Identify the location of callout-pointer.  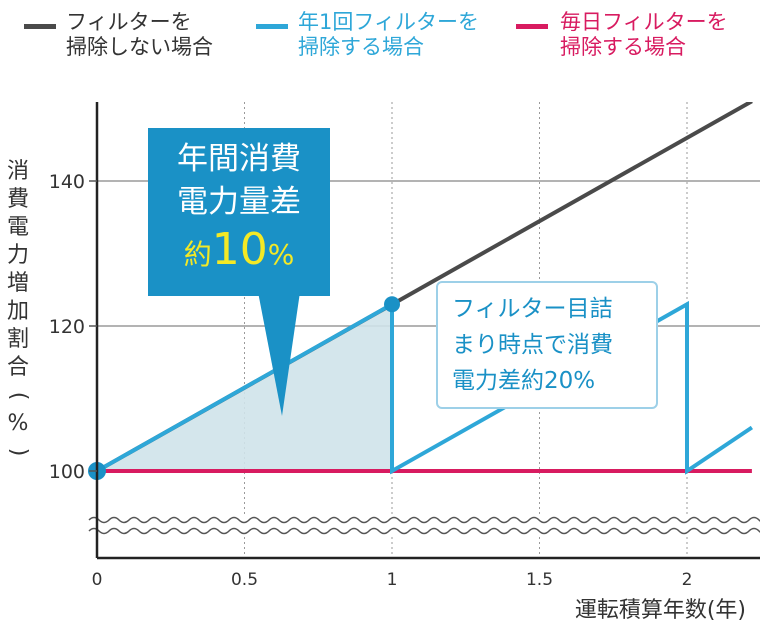
(279, 354).